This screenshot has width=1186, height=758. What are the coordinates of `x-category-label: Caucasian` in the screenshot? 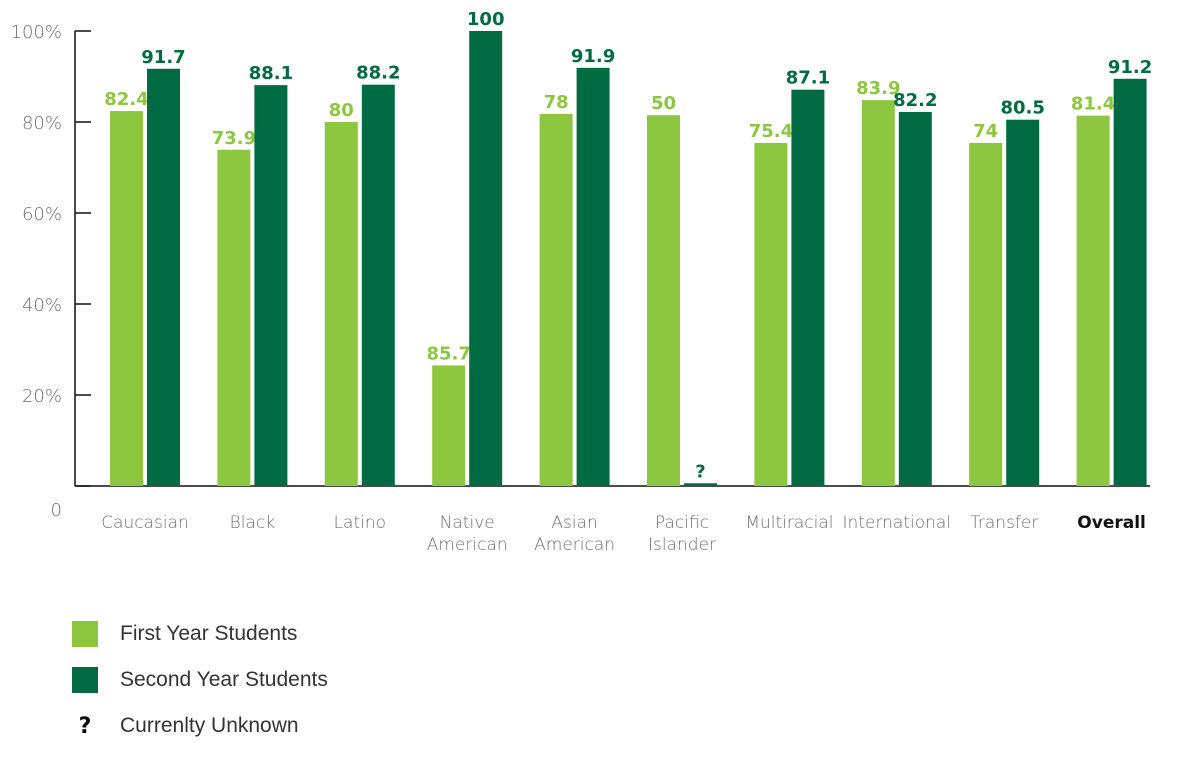 It's located at (145, 523).